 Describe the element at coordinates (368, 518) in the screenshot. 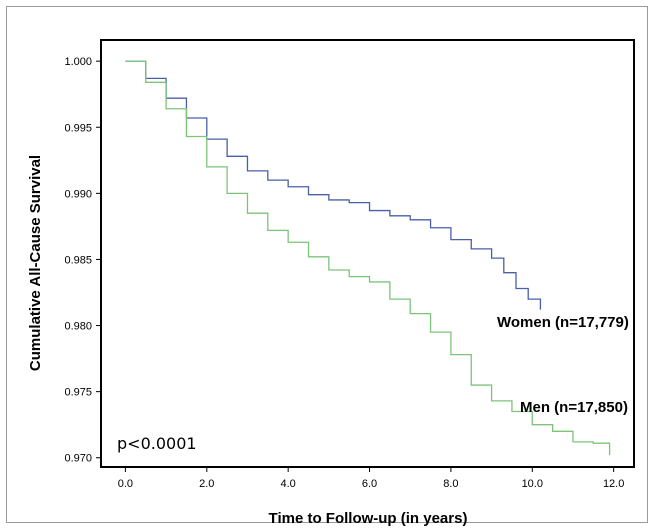

I see `x-axis-title: Time to Follow-up (in years)` at that location.